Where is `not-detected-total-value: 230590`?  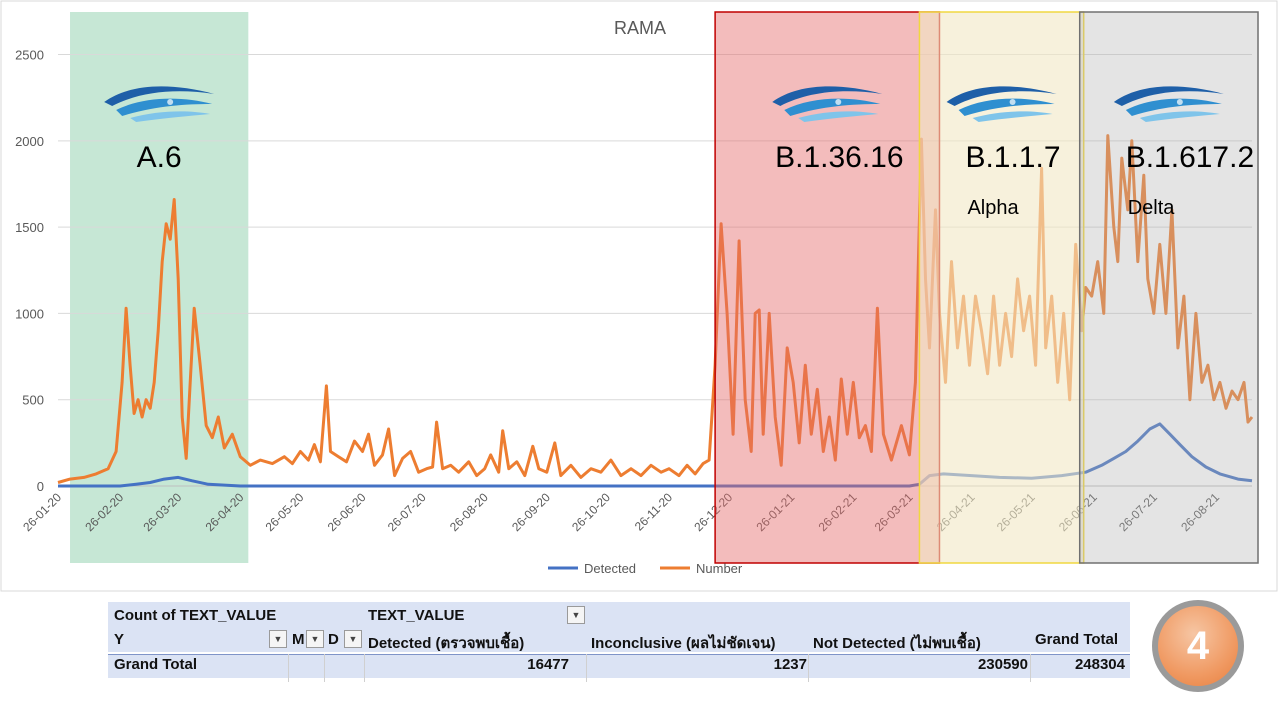 not-detected-total-value: 230590 is located at coordinates (1002, 664).